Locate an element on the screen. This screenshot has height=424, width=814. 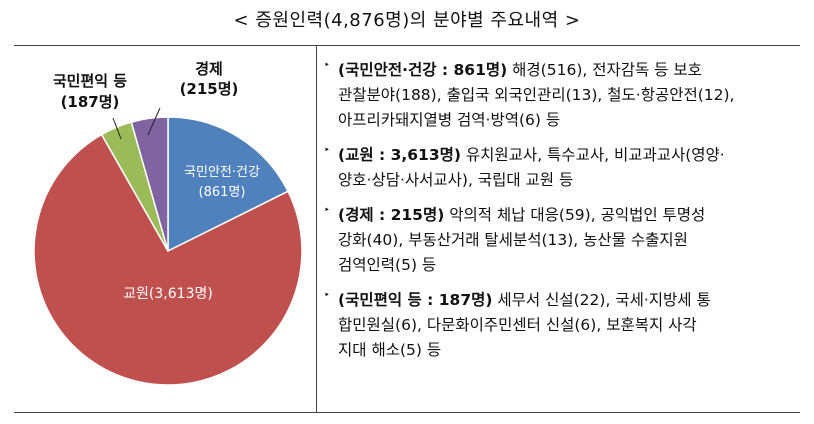
item-heading: (교원 : 3,613명) is located at coordinates (399, 155).